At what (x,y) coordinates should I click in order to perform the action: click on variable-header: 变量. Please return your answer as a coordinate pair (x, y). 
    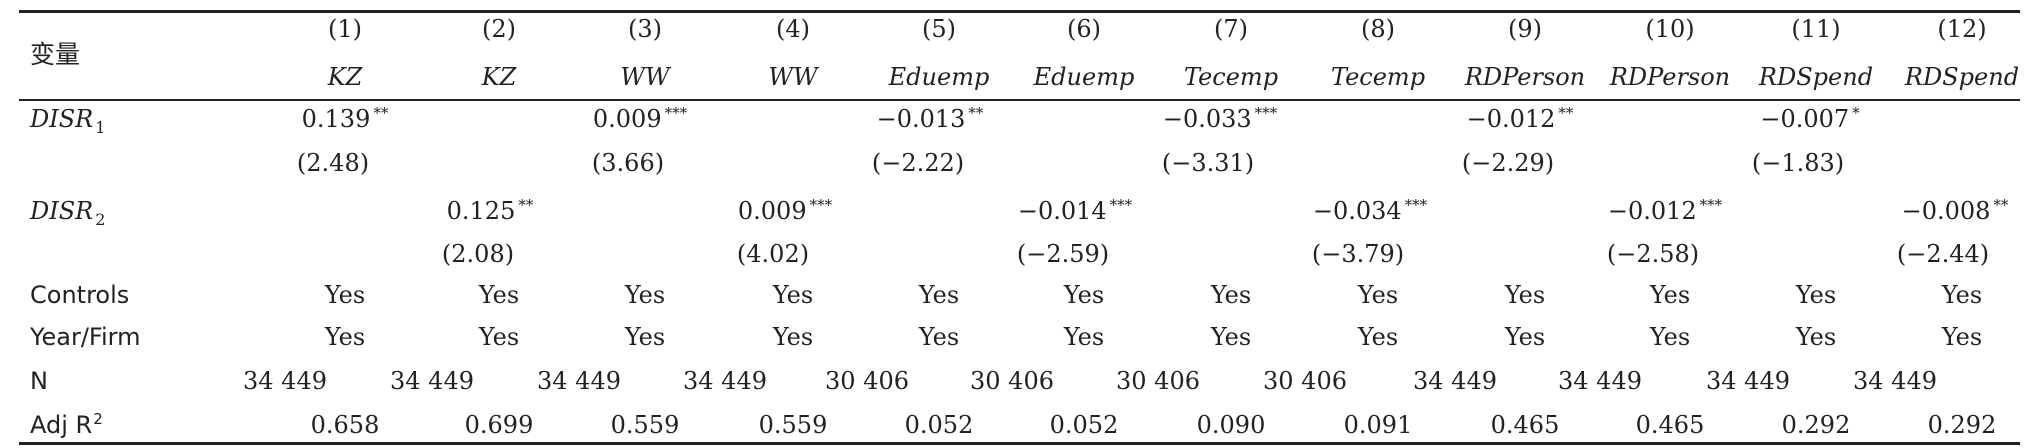
    Looking at the image, I should click on (55, 54).